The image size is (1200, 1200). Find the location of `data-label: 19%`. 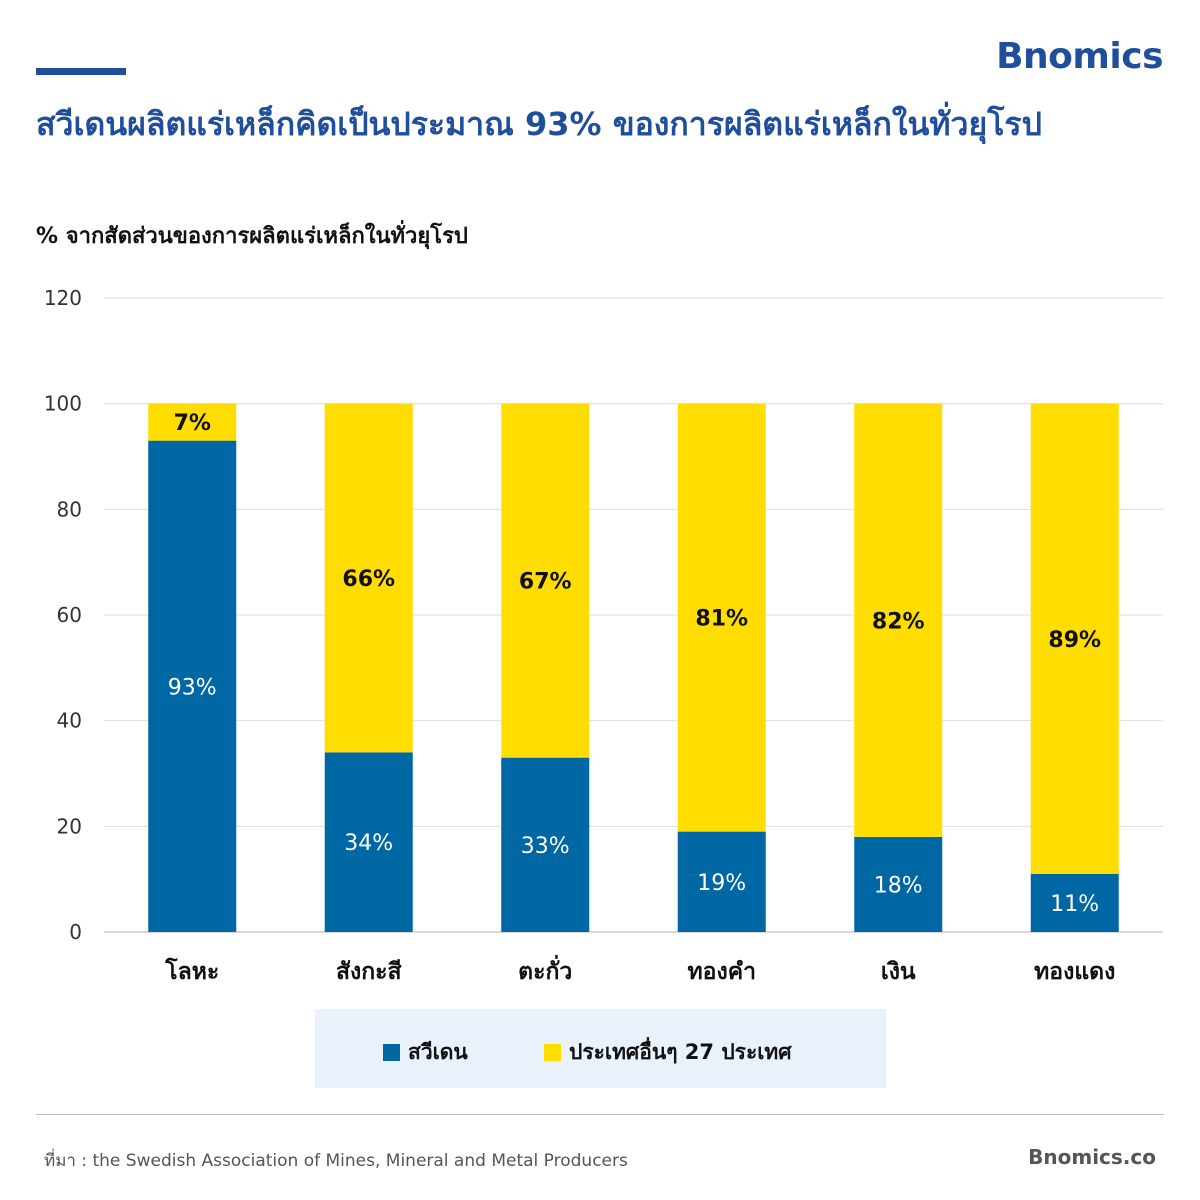

data-label: 19% is located at coordinates (721, 883).